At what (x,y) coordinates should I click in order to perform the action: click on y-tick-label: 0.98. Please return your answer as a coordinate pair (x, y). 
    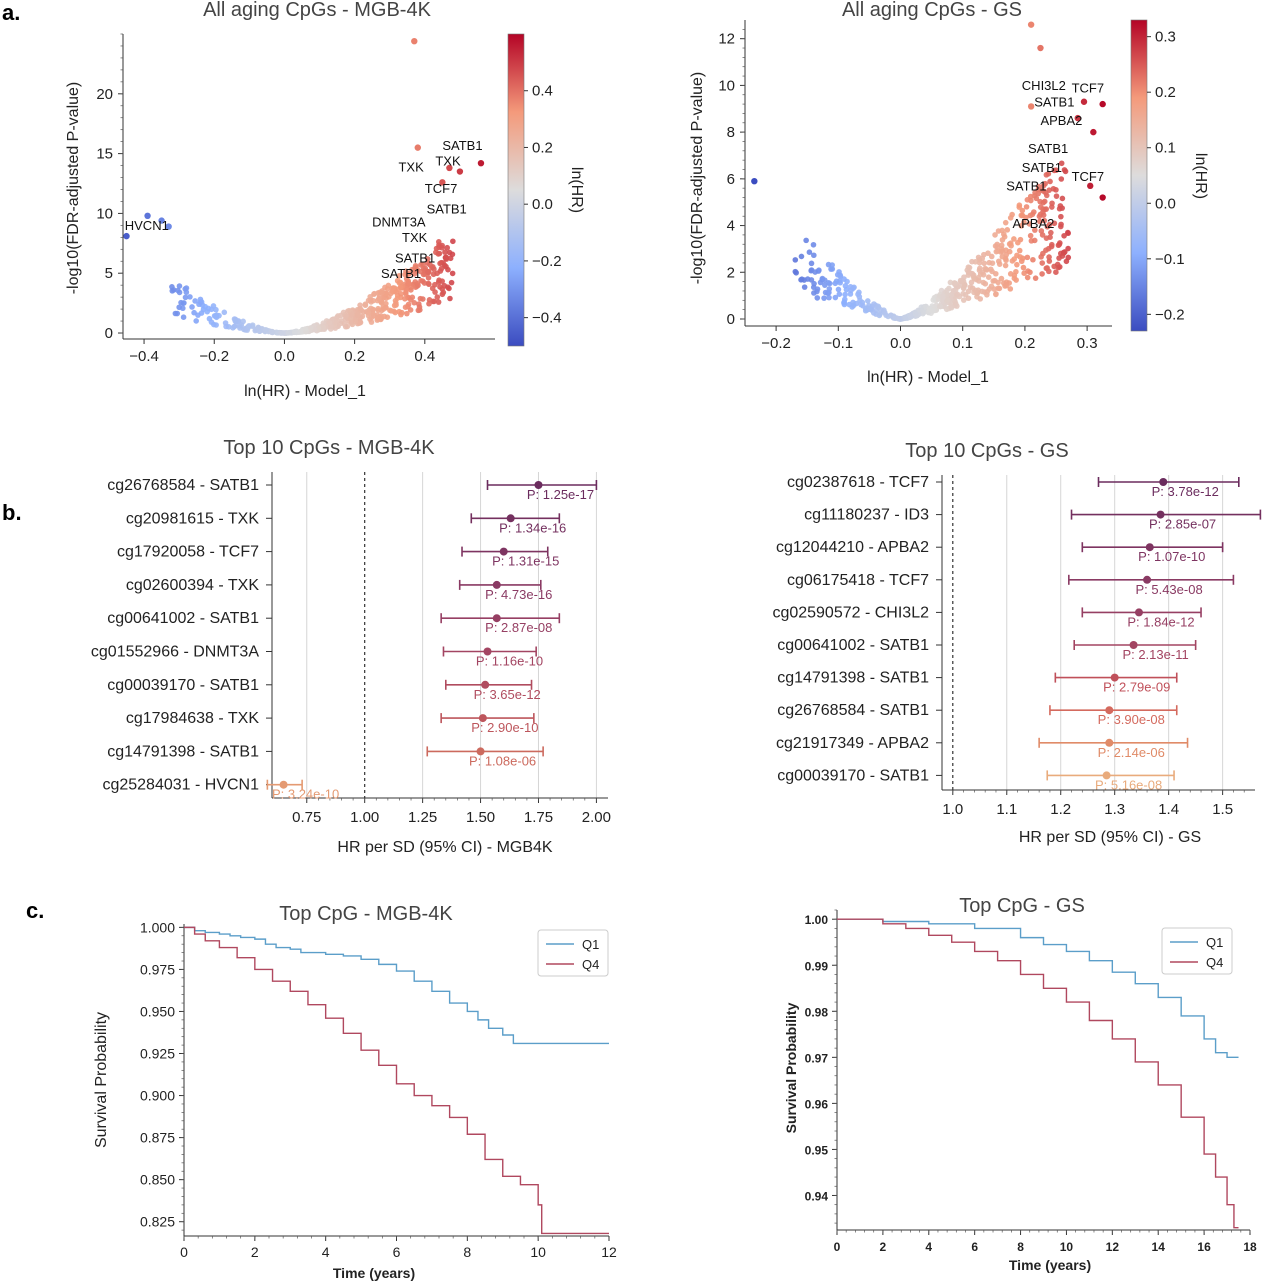
    Looking at the image, I should click on (817, 1012).